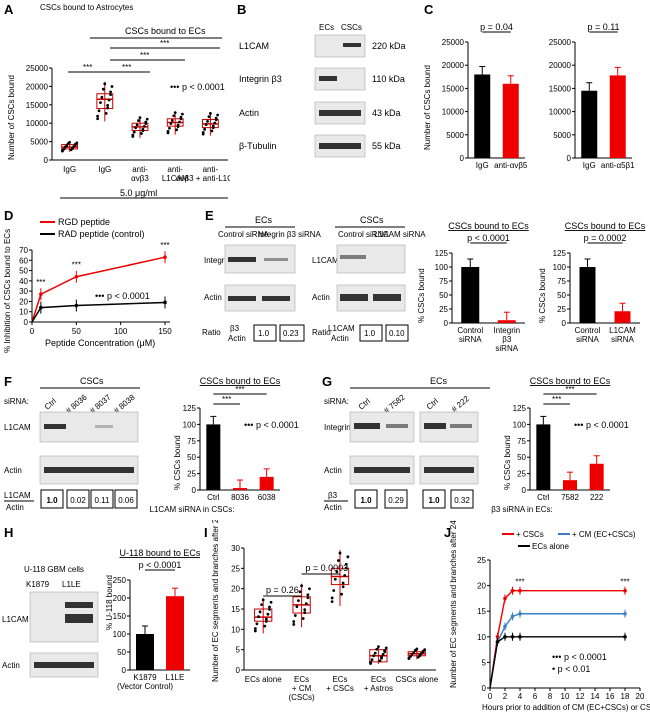 The image size is (650, 714). What do you see at coordinates (39, 114) in the screenshot?
I see `a-yticks: 0 5000 10000 15000 20000 25000` at bounding box center [39, 114].